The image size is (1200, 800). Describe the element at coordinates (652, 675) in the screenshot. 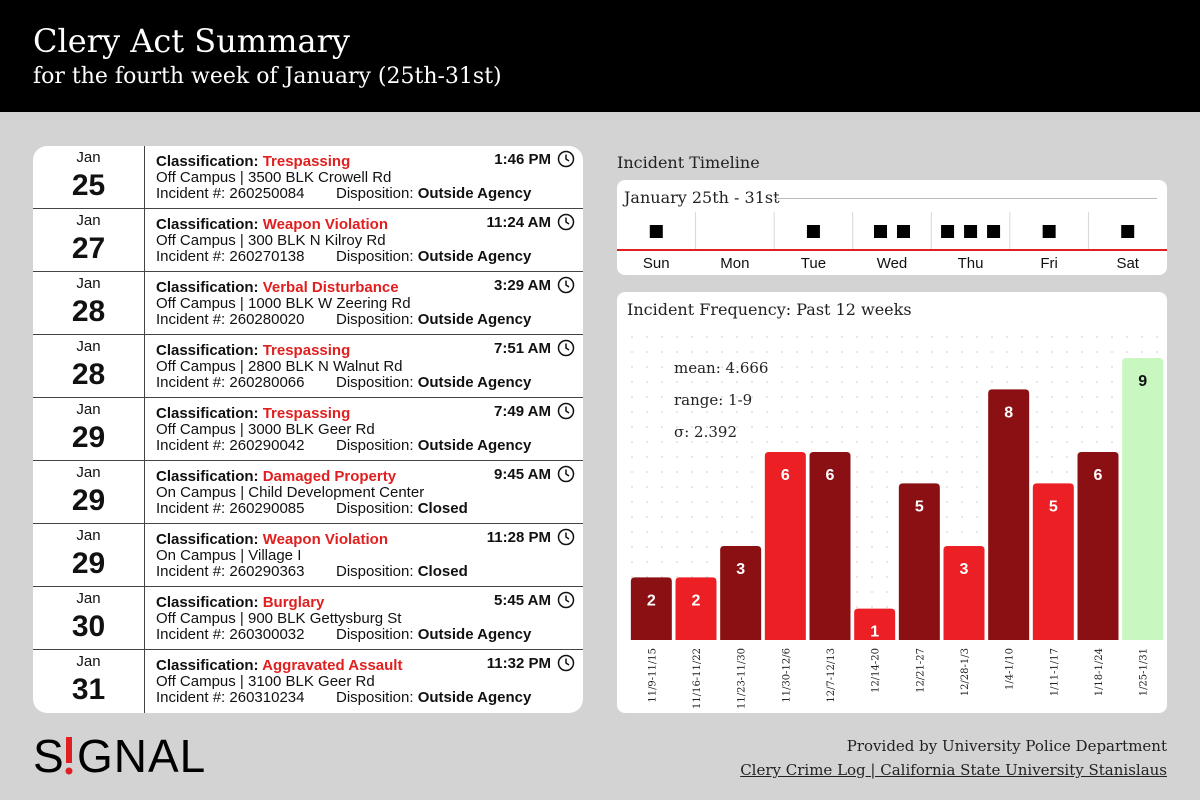

I see `x-tick-label: 11/9-11/15` at that location.